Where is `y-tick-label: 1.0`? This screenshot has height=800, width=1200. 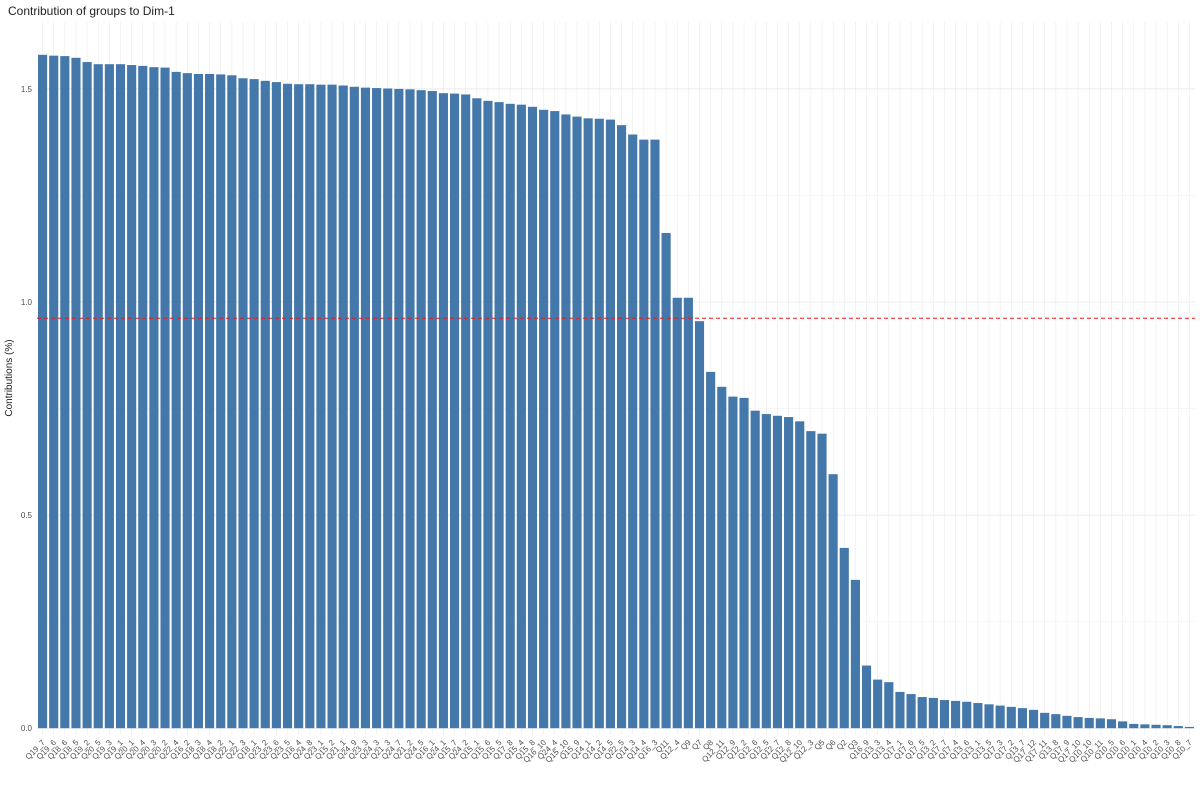
y-tick-label: 1.0 is located at coordinates (27, 302).